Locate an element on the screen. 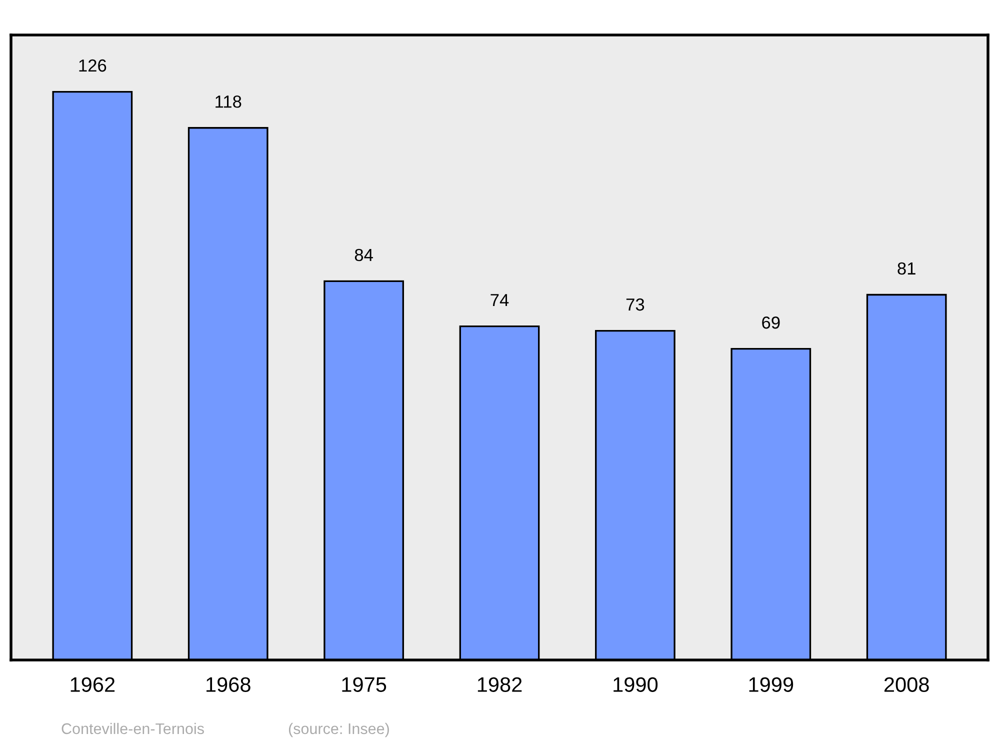 This screenshot has height=747, width=1000. data-label: 69 is located at coordinates (771, 322).